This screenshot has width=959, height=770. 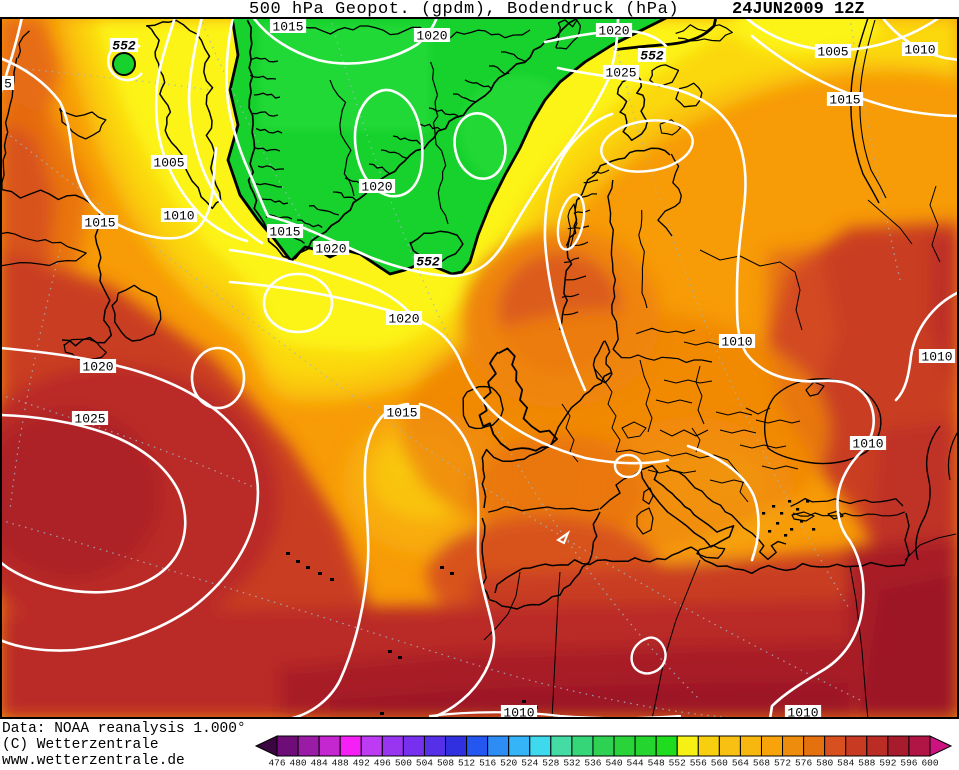 I want to click on svg-text: 484, so click(x=319, y=763).